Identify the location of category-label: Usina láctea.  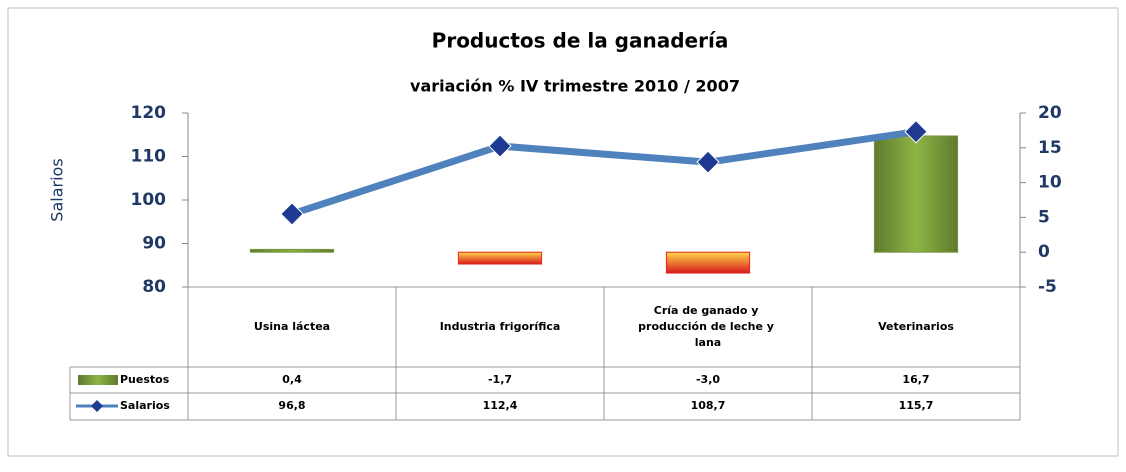
(292, 326).